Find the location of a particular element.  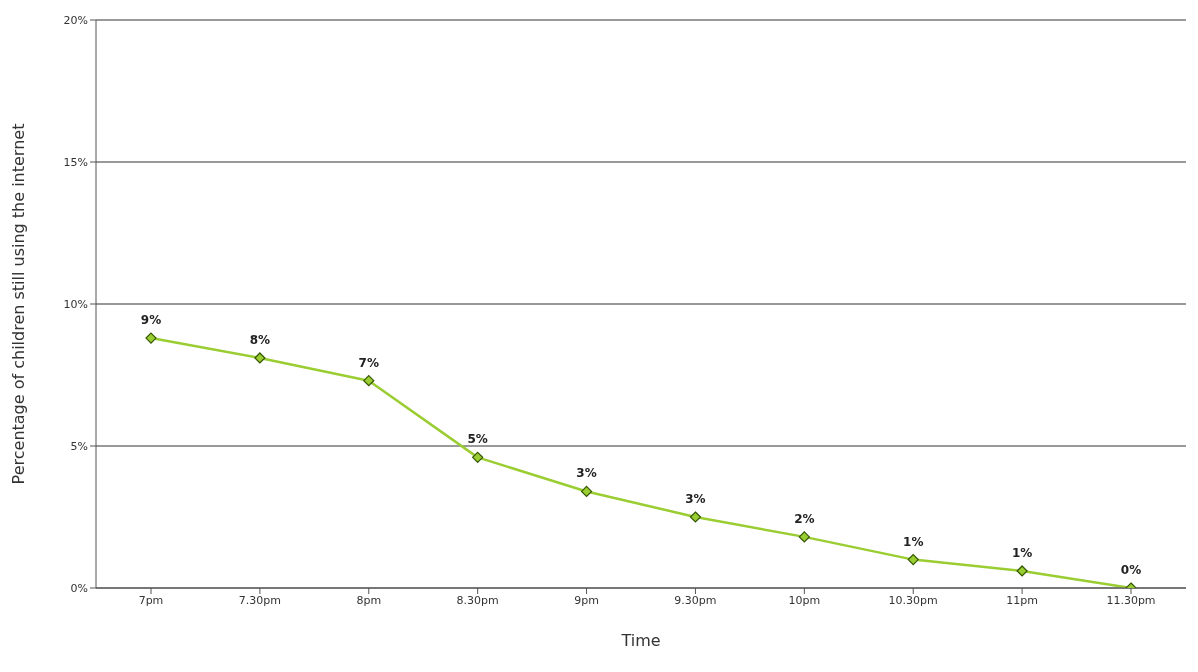

x-tick-label: 8pm is located at coordinates (369, 600).